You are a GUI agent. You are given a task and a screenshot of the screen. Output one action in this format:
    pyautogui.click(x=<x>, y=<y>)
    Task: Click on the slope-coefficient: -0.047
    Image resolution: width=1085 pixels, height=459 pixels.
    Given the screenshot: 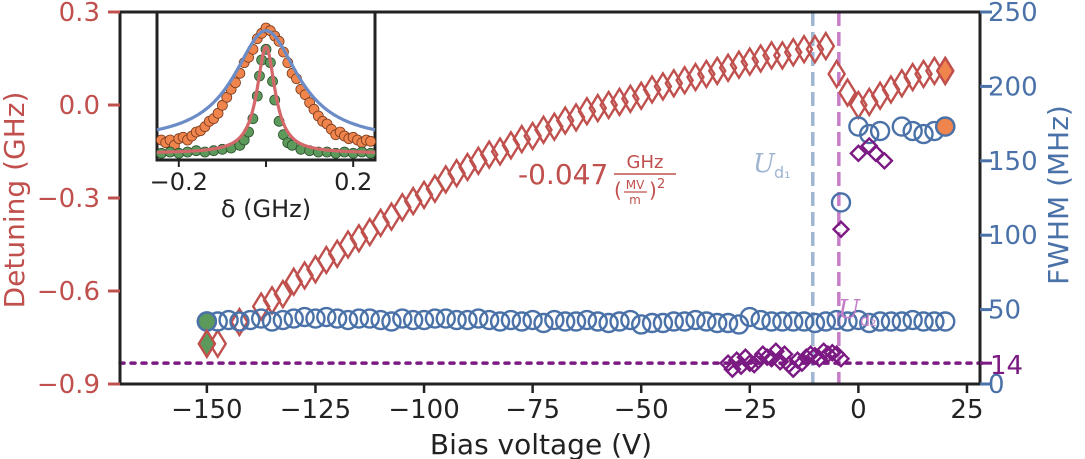 What is the action you would take?
    pyautogui.click(x=563, y=174)
    